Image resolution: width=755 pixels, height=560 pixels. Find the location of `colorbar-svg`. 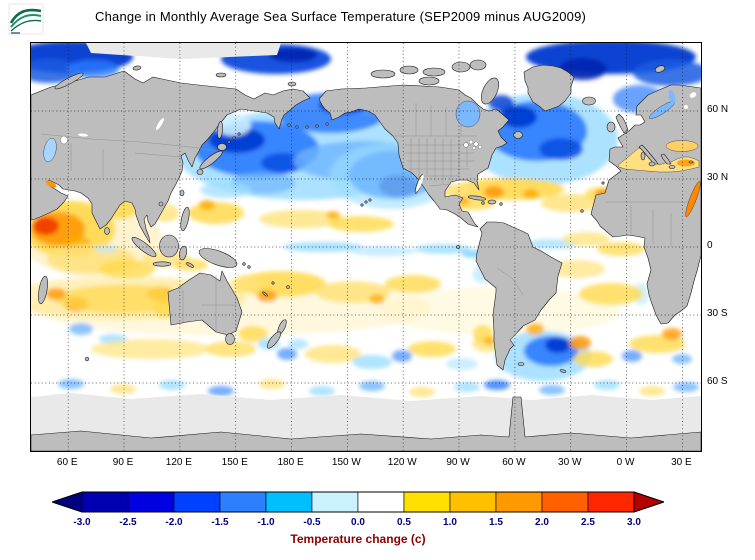

colorbar-svg is located at coordinates (358, 502).